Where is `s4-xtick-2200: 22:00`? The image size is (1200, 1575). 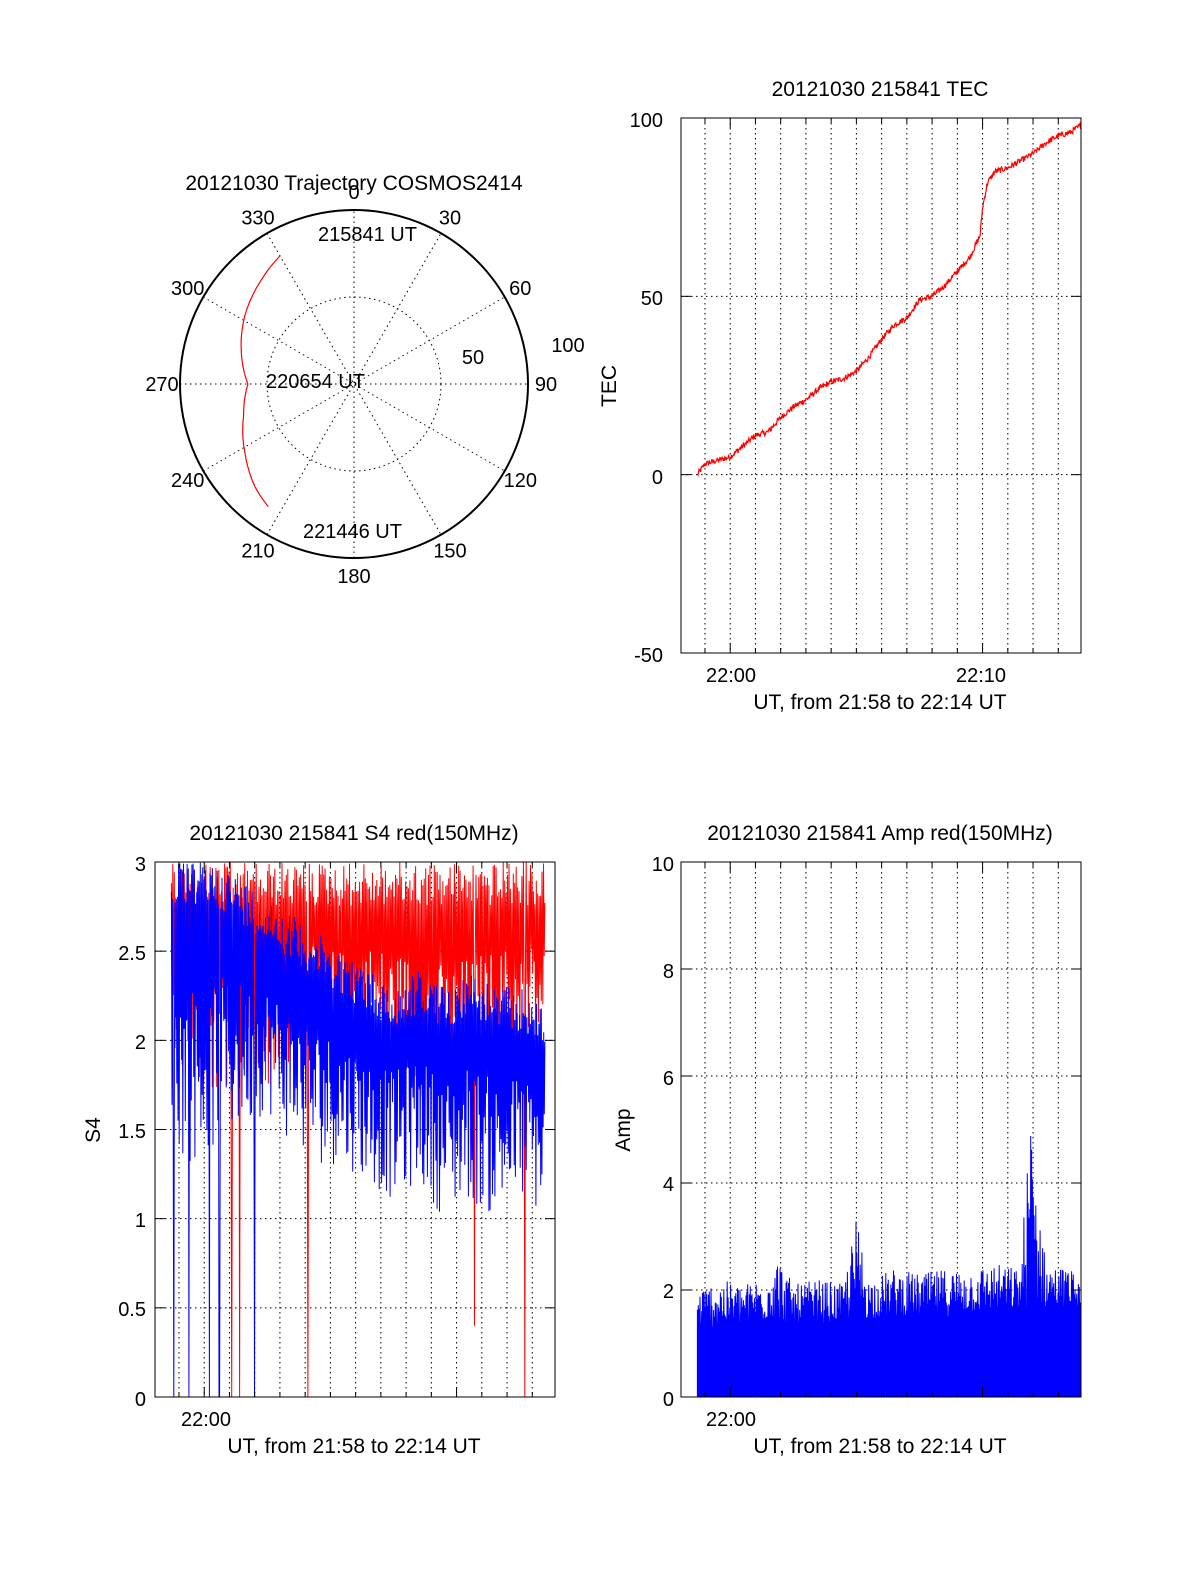 s4-xtick-2200: 22:00 is located at coordinates (206, 1420).